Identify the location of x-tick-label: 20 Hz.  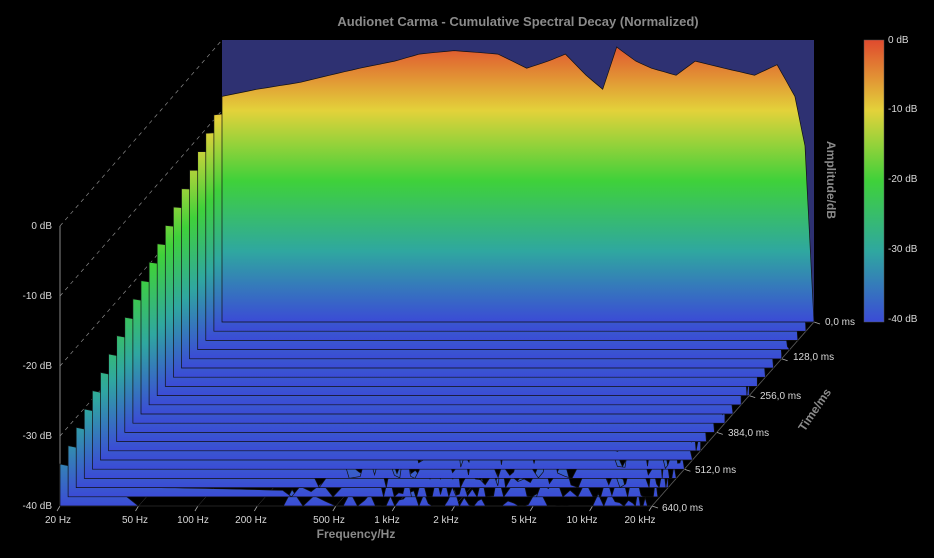
(58, 520).